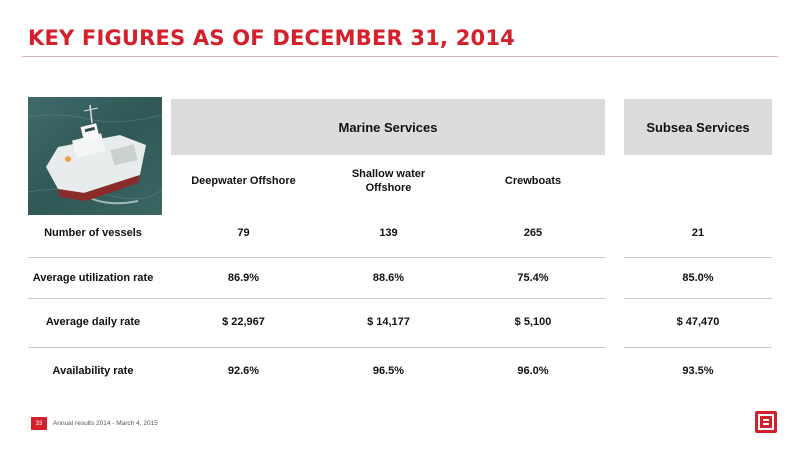 The image size is (800, 450). What do you see at coordinates (243, 371) in the screenshot?
I see `table-cell: 92.6%` at bounding box center [243, 371].